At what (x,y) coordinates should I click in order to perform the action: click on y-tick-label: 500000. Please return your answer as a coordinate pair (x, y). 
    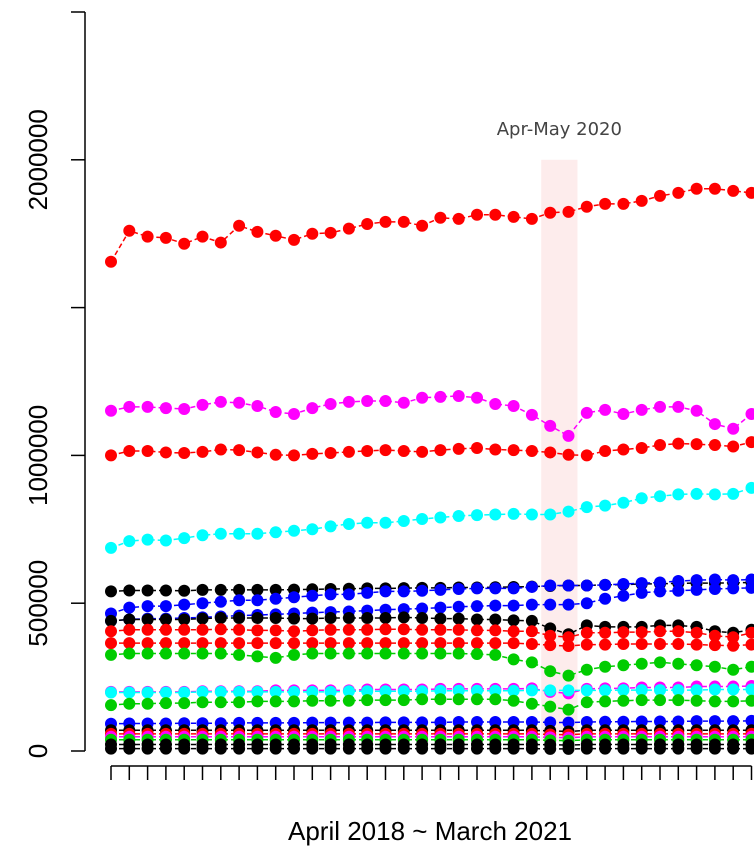
    Looking at the image, I should click on (38, 603).